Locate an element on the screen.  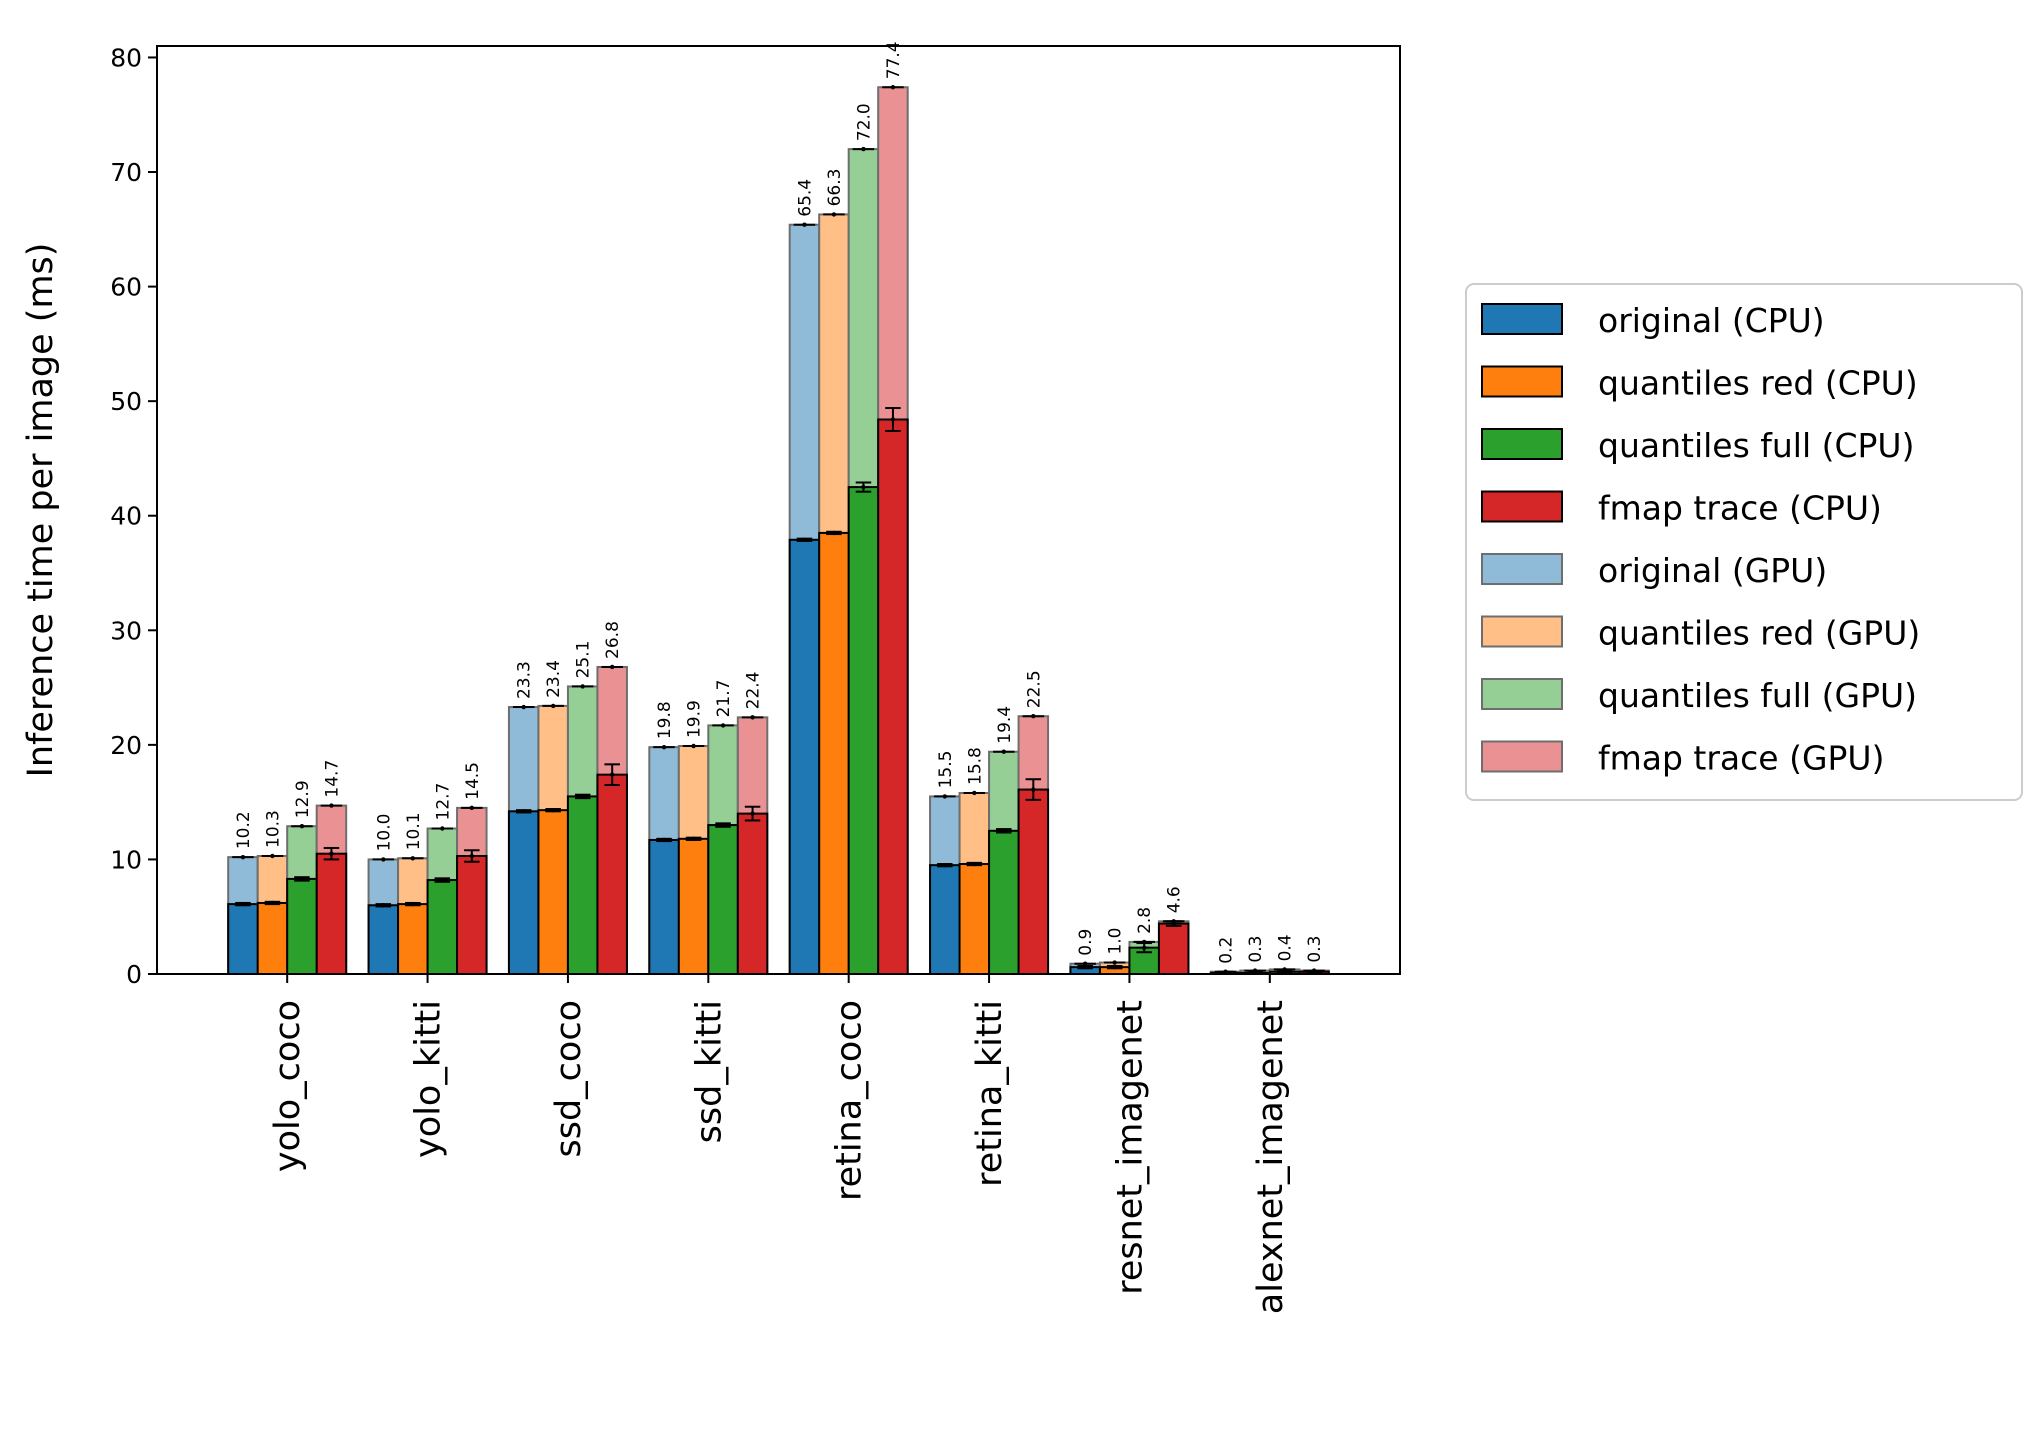
data-label-quantiles-full-gpu-yolo-coco: 12.9 is located at coordinates (303, 799).